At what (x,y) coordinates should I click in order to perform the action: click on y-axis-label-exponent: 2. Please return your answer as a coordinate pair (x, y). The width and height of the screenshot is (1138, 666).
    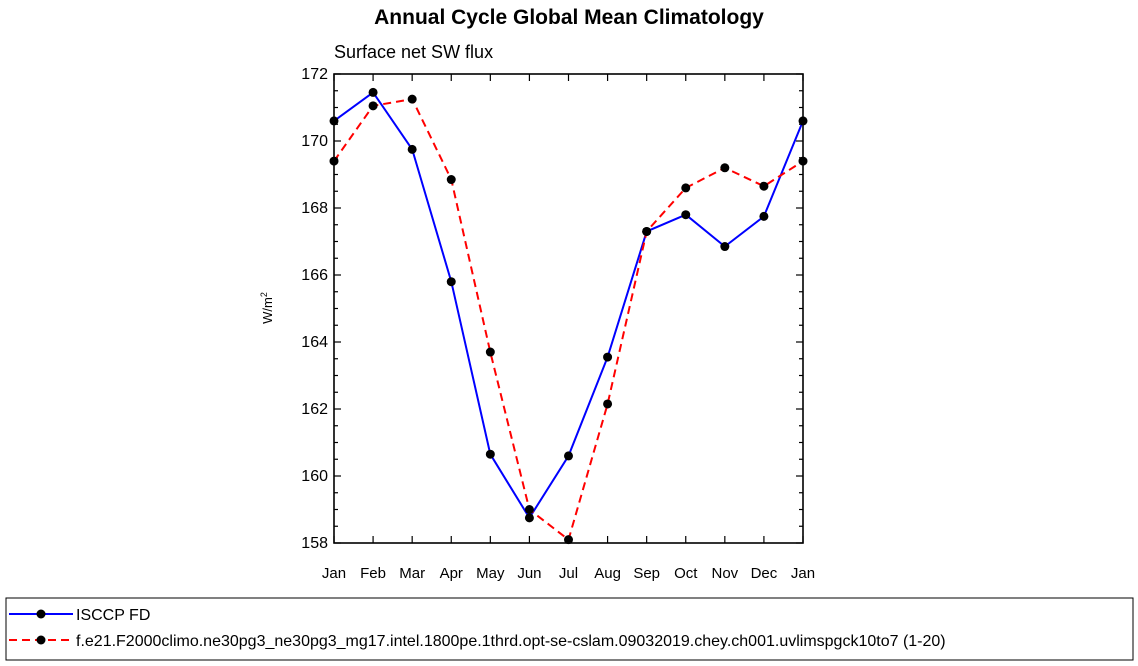
    Looking at the image, I should click on (264, 294).